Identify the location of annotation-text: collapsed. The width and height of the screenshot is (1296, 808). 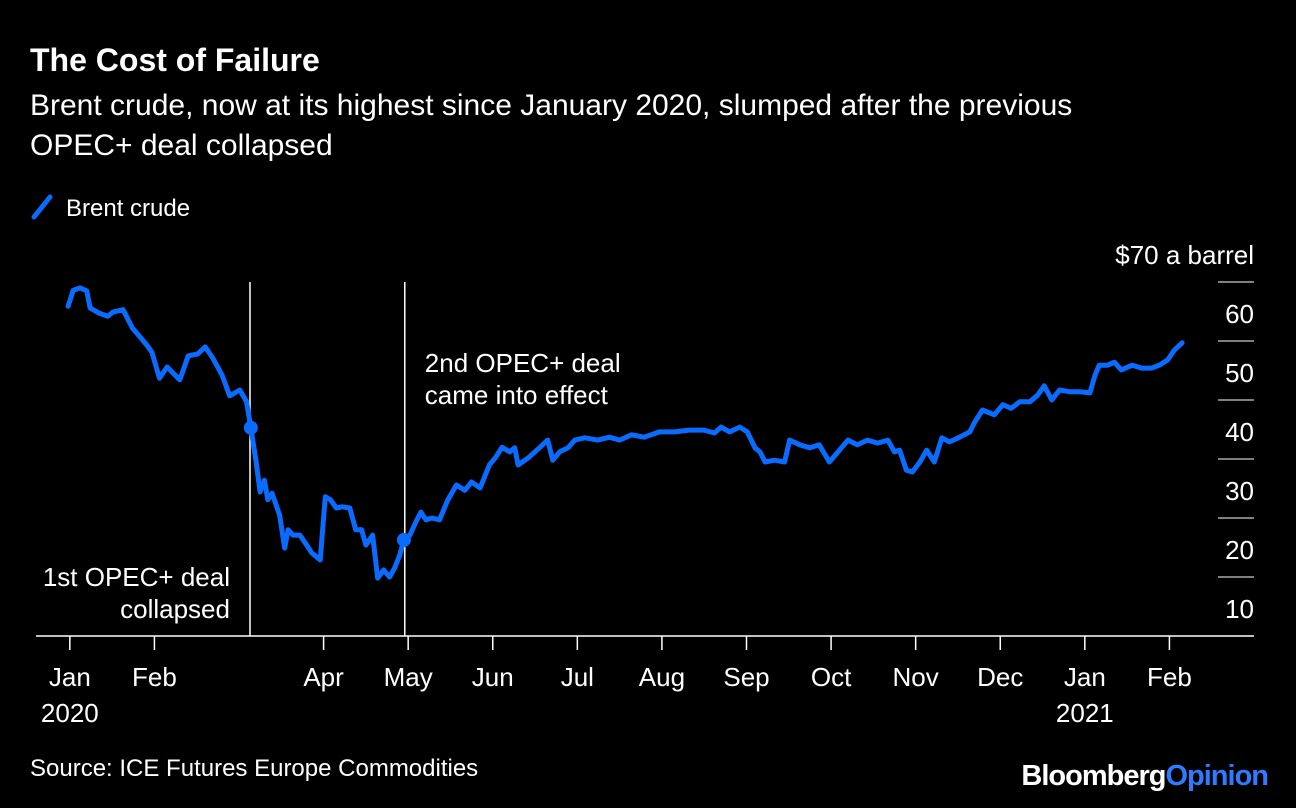
(175, 609).